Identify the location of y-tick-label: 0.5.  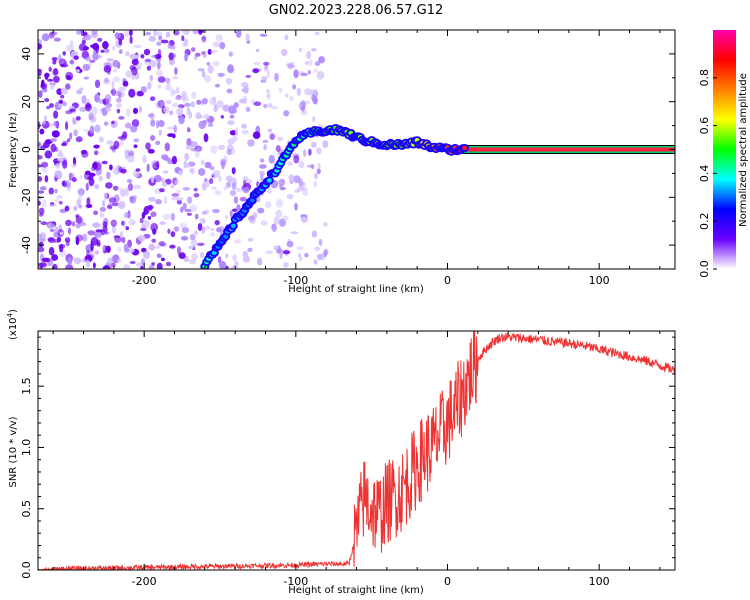
(26, 509).